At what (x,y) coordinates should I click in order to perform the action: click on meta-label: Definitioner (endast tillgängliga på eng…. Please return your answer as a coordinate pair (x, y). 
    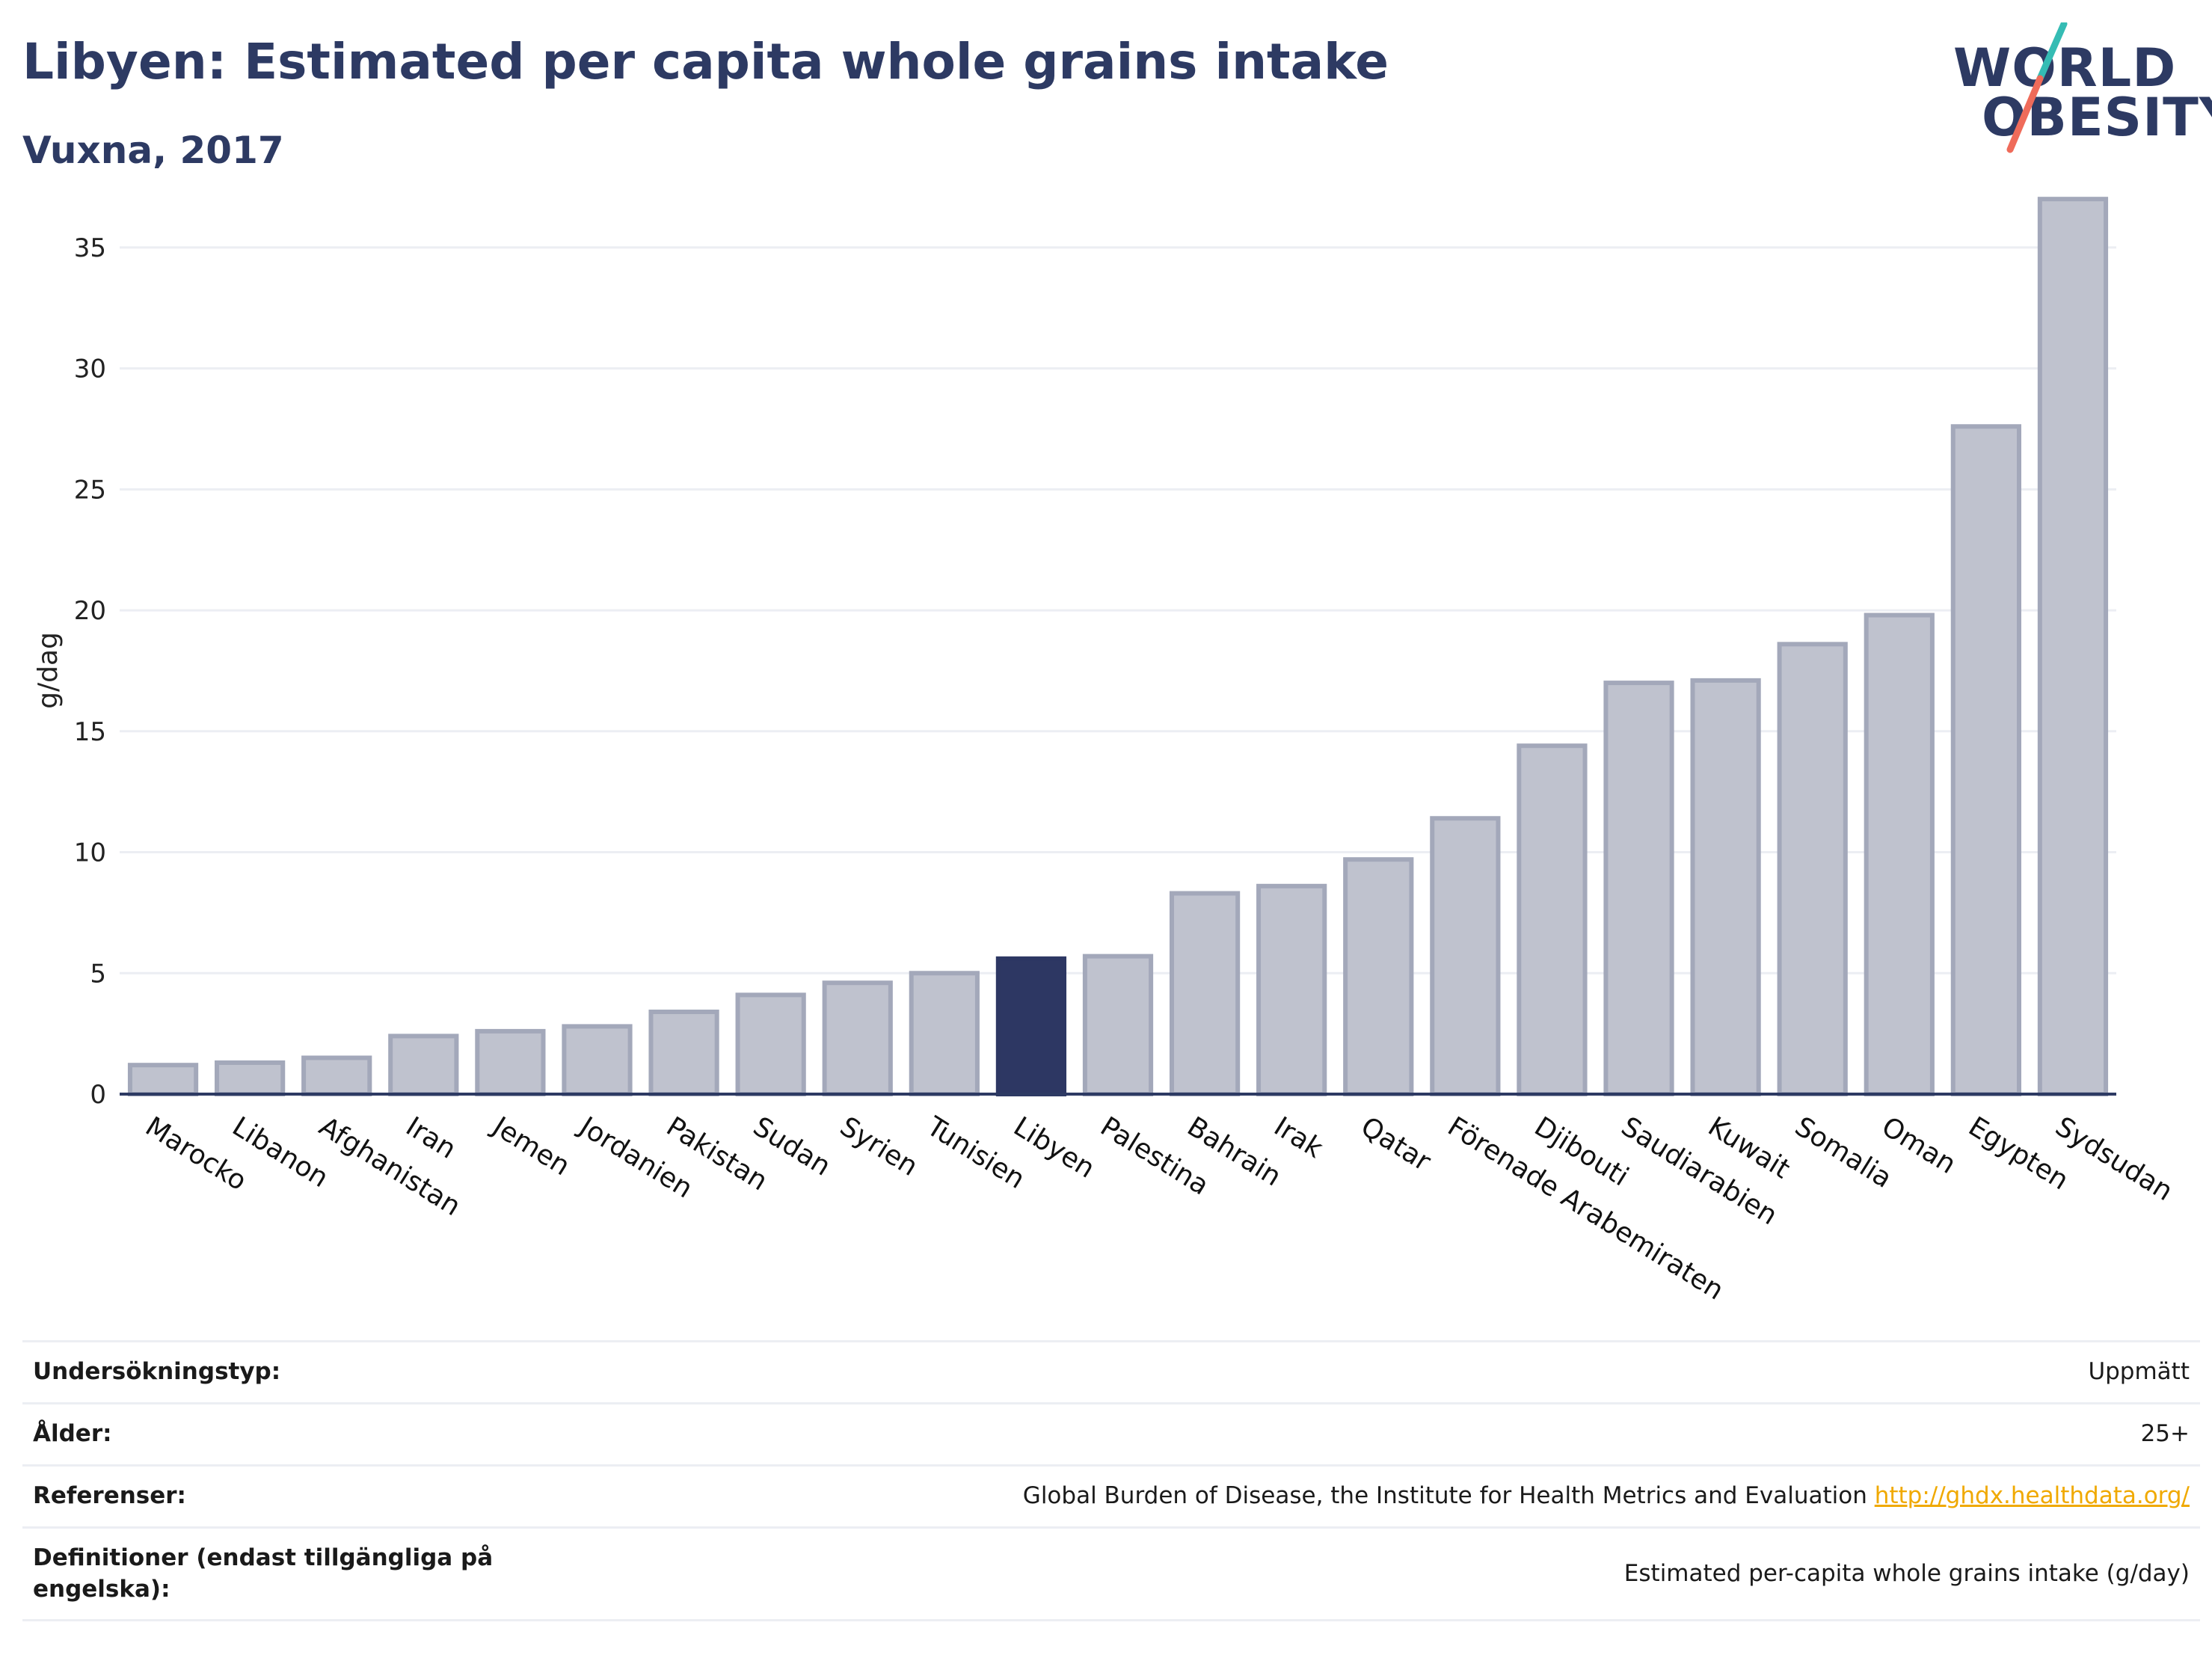
    Looking at the image, I should click on (263, 1573).